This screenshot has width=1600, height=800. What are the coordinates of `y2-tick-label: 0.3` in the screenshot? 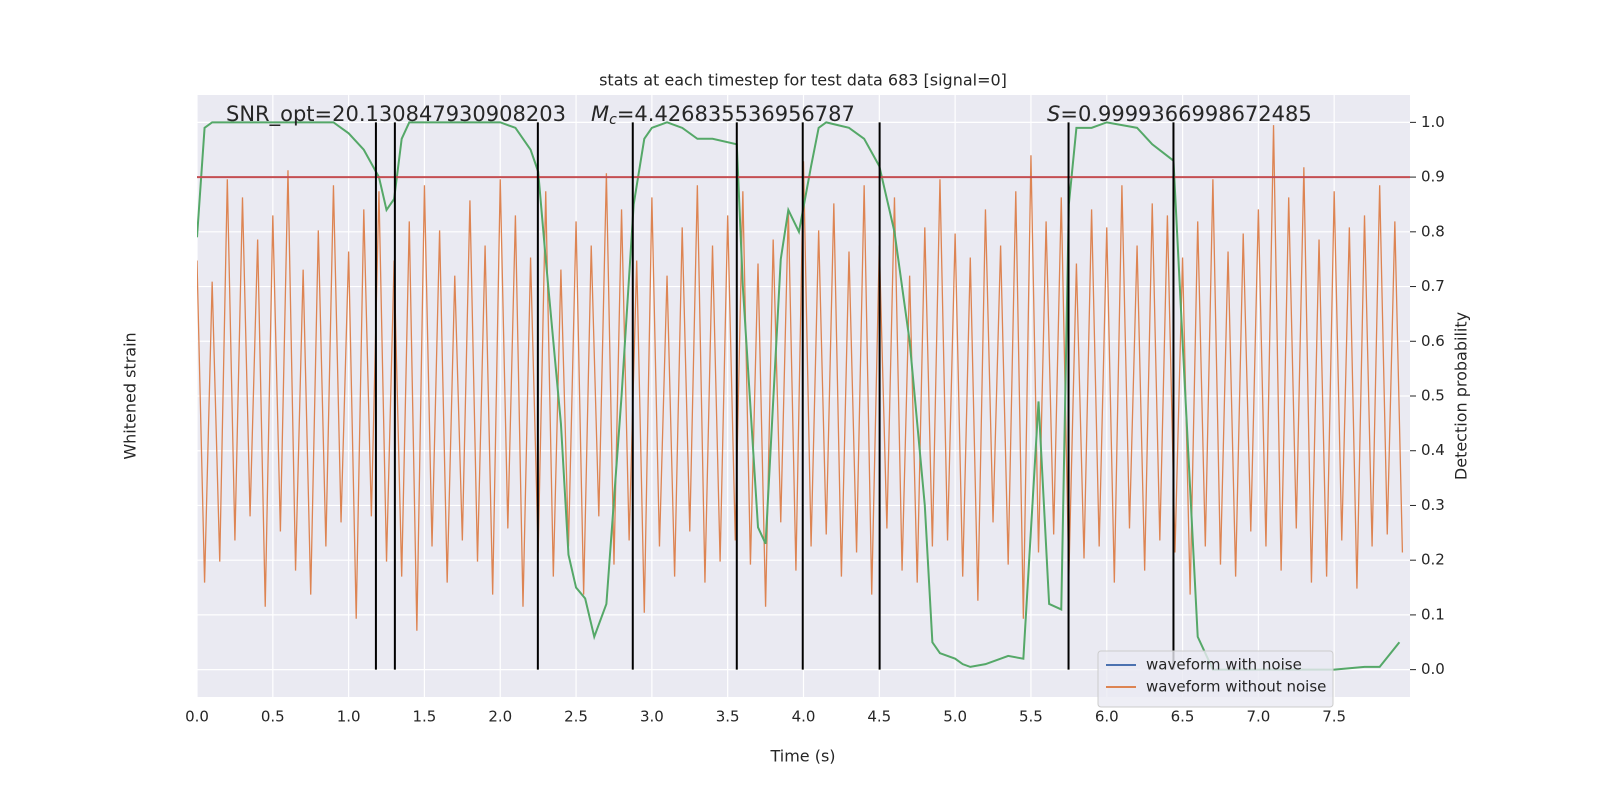 It's located at (1433, 505).